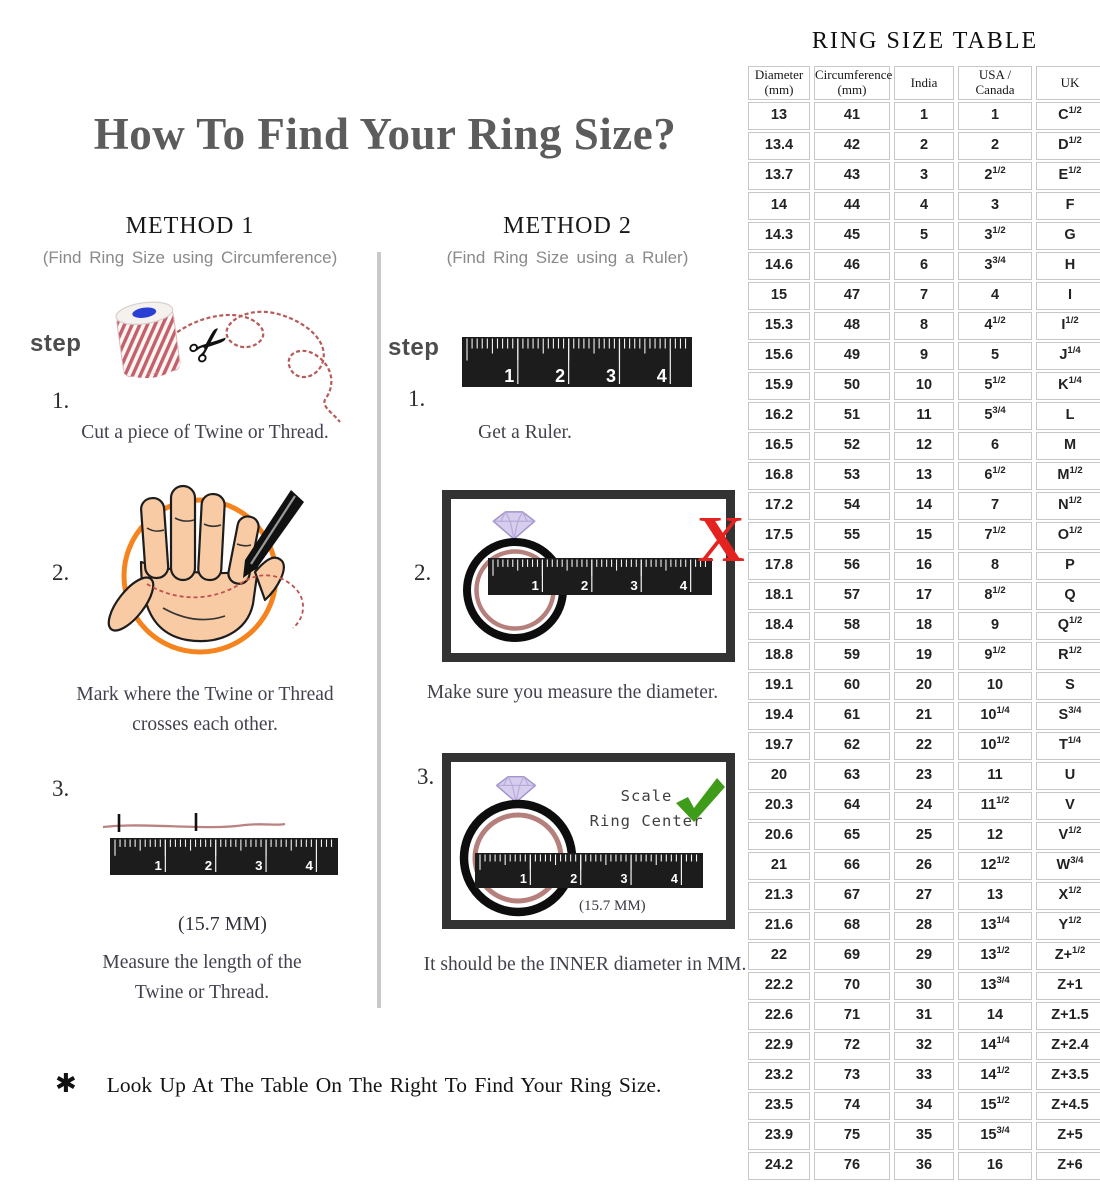 The width and height of the screenshot is (1100, 1200). What do you see at coordinates (995, 626) in the screenshot?
I see `table-cell: 9` at bounding box center [995, 626].